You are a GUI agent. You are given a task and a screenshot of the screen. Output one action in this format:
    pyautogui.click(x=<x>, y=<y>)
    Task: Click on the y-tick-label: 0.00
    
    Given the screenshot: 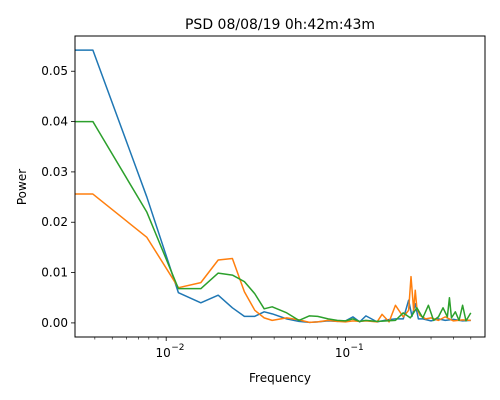 What is the action you would take?
    pyautogui.click(x=54, y=323)
    